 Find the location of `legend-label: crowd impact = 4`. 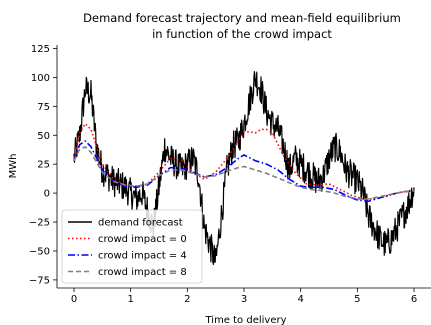

legend-label: crowd impact = 4 is located at coordinates (142, 256).